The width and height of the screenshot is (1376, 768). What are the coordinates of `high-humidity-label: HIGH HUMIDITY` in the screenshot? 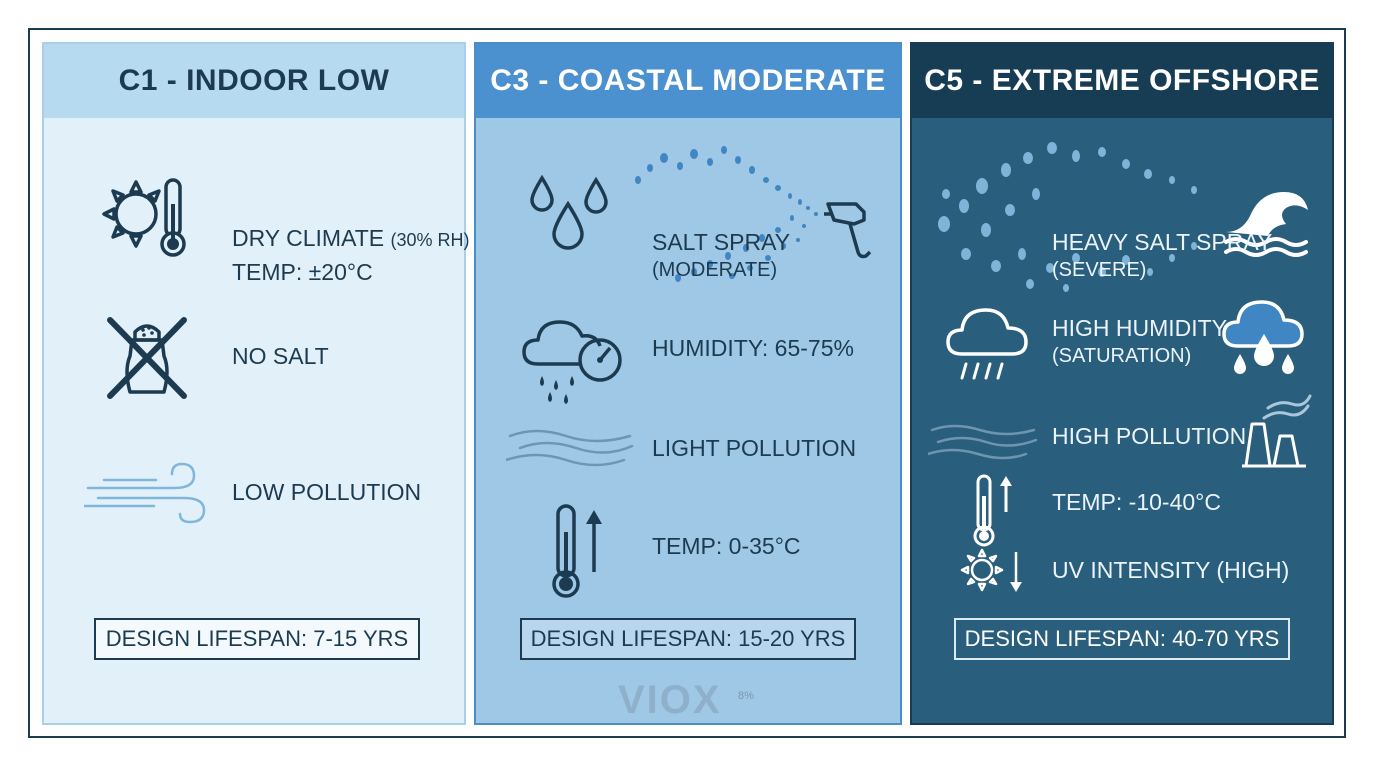 It's located at (1140, 328).